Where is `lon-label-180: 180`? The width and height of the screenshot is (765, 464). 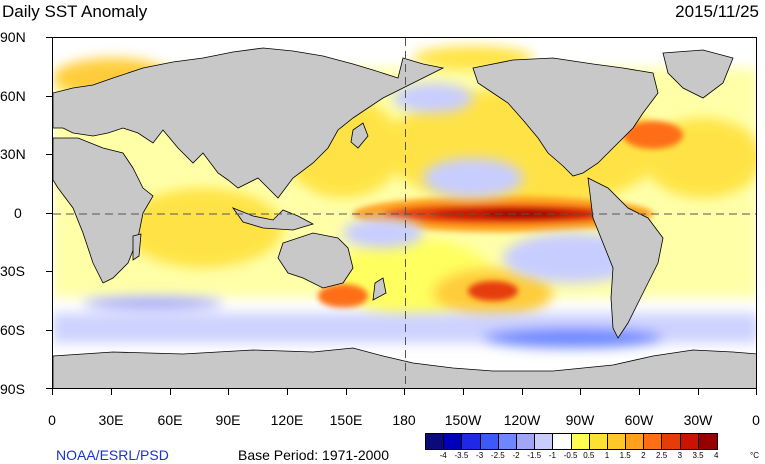 lon-label-180: 180 is located at coordinates (404, 420).